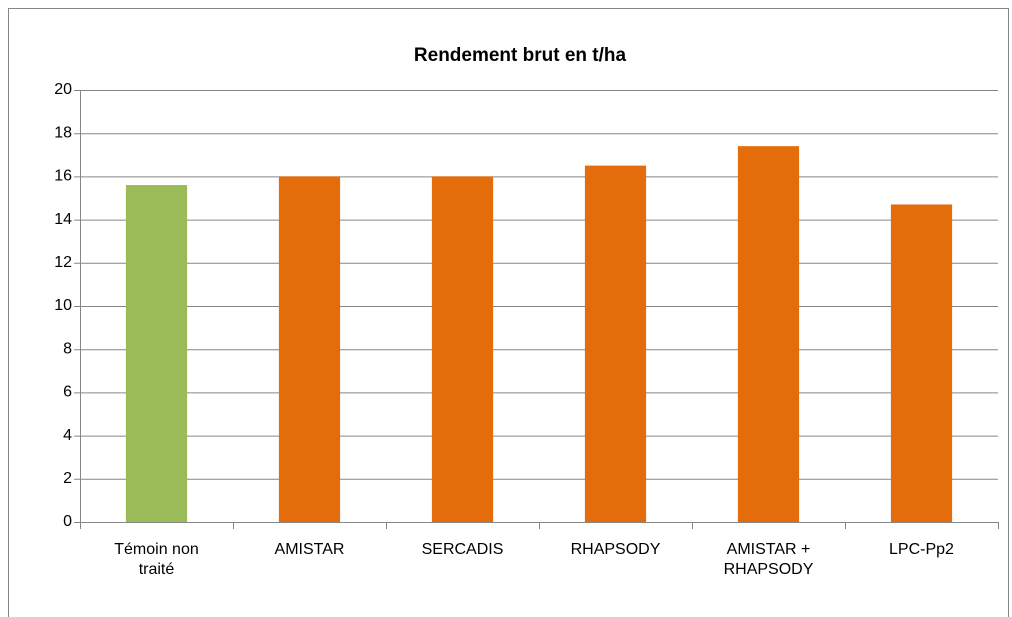  I want to click on y-tick-label: 2, so click(67, 478).